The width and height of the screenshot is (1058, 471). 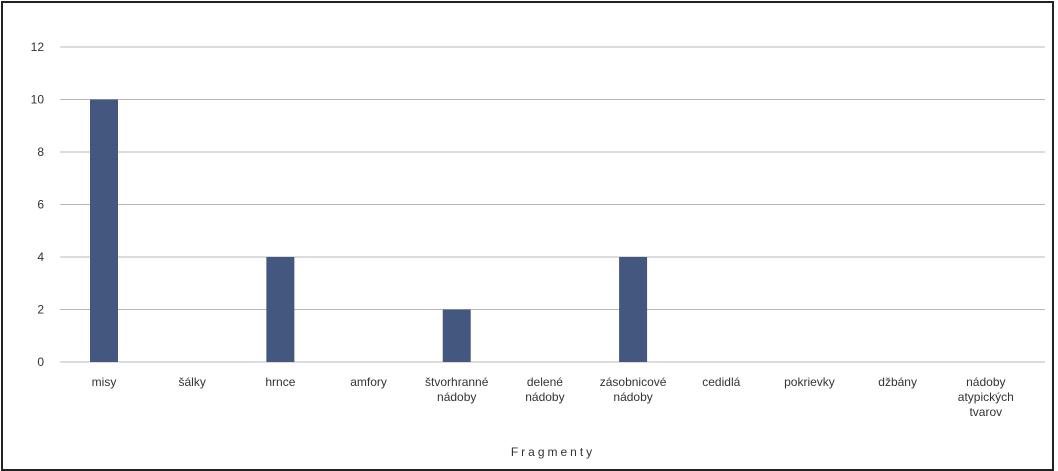 I want to click on x-category-label: pokrievky, so click(x=809, y=382).